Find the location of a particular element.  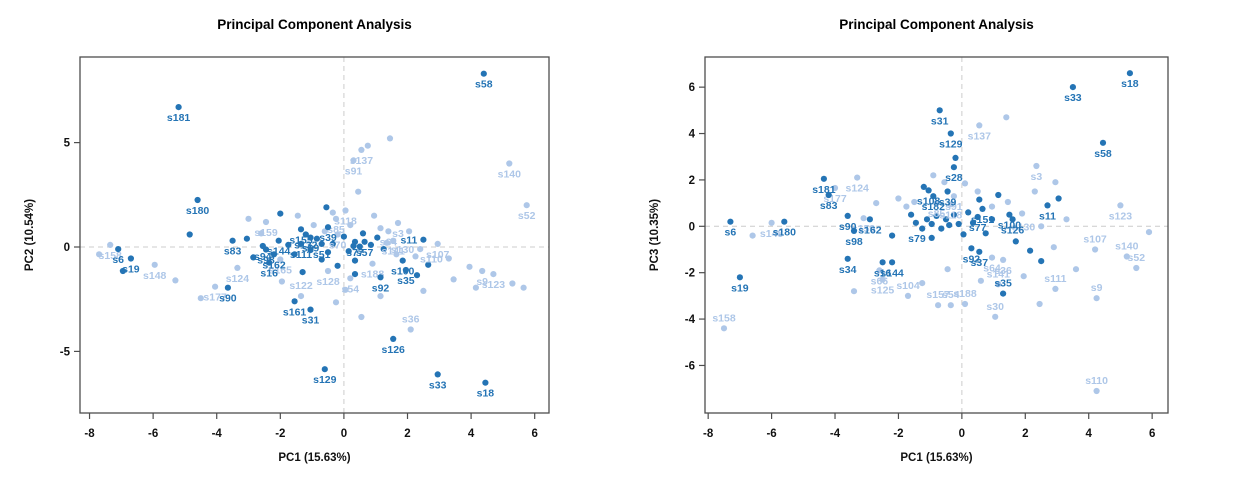

data-point-label: s157 is located at coordinates (938, 295).